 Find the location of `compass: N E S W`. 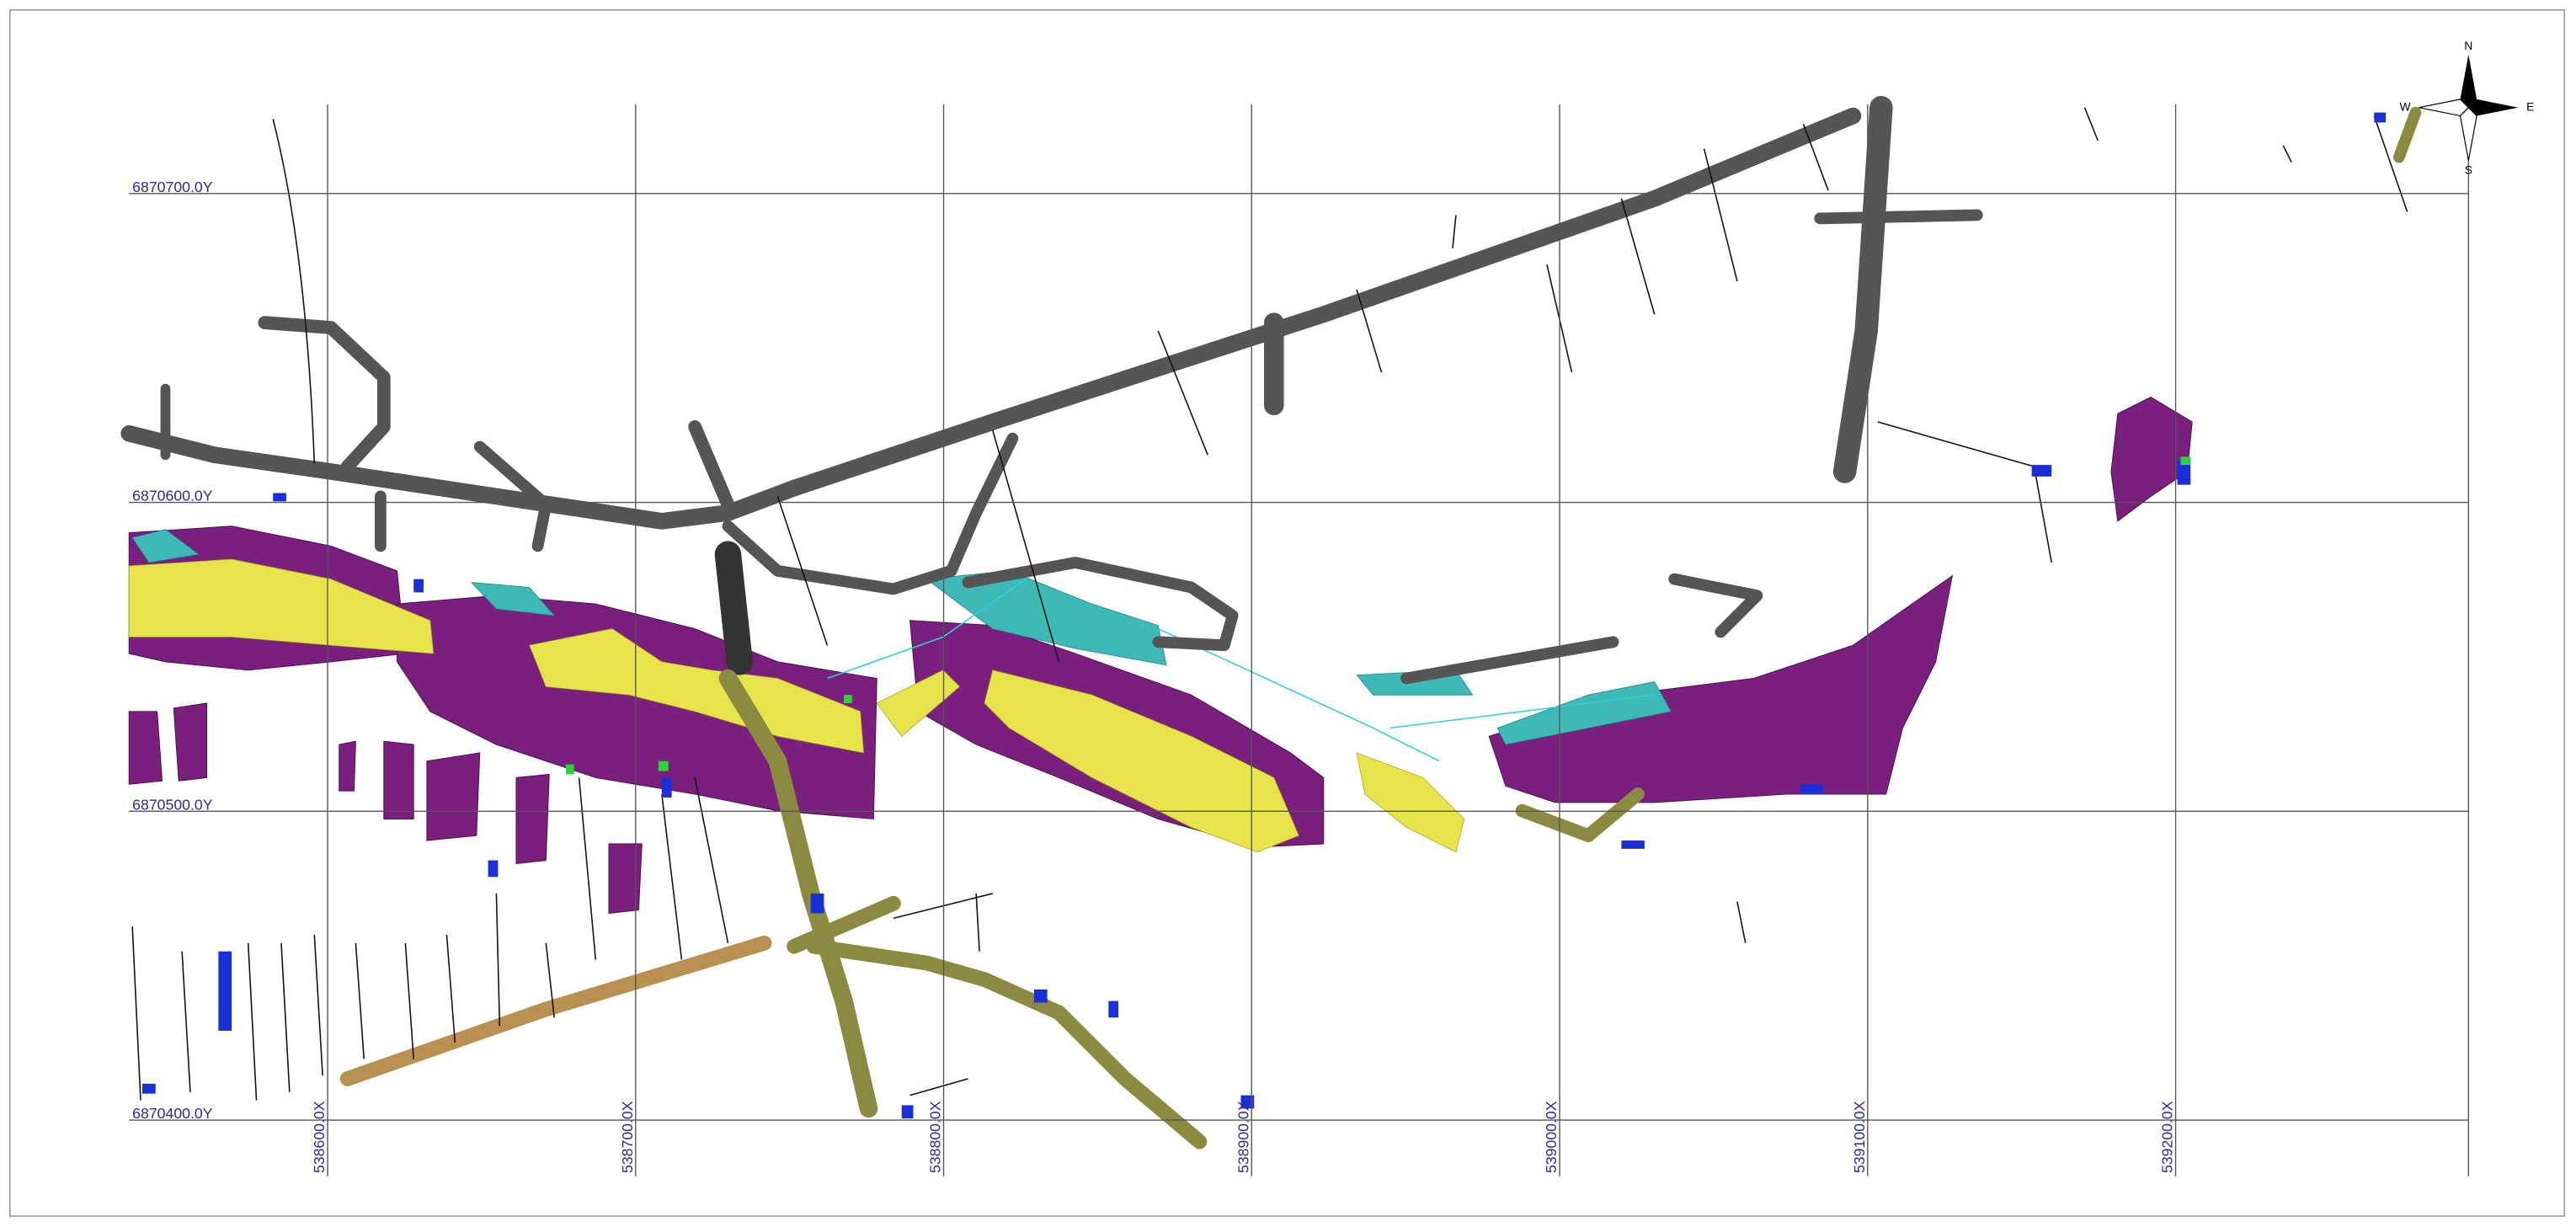

compass: N E S W is located at coordinates (2467, 108).